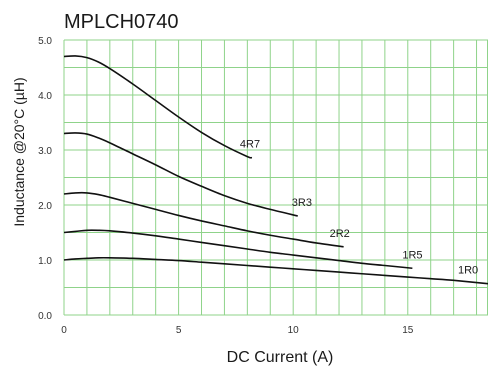 This screenshot has width=488, height=368. I want to click on x-tick-label: 5, so click(179, 330).